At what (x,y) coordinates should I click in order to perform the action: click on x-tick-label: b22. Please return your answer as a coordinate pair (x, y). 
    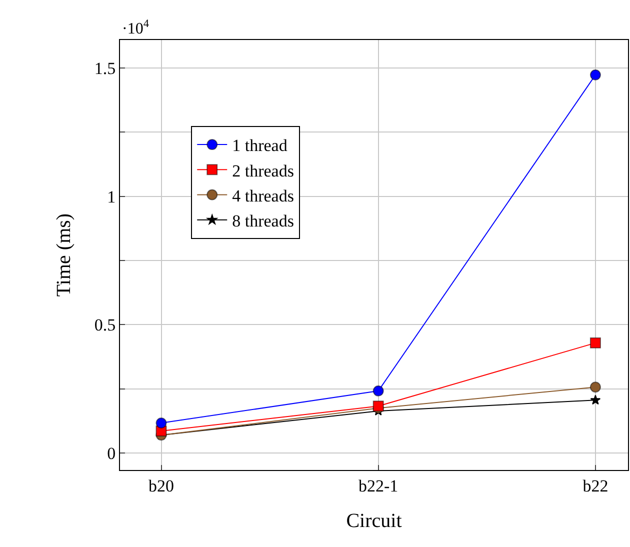
    Looking at the image, I should click on (595, 486).